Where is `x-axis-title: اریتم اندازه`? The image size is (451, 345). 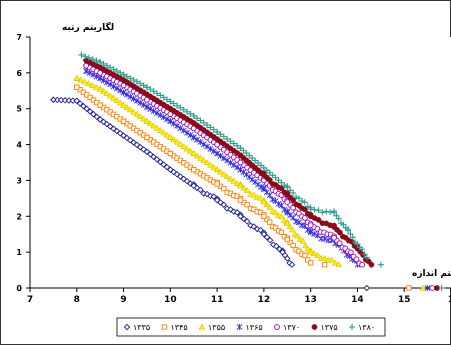
x-axis-title: اریتم اندازه is located at coordinates (431, 274).